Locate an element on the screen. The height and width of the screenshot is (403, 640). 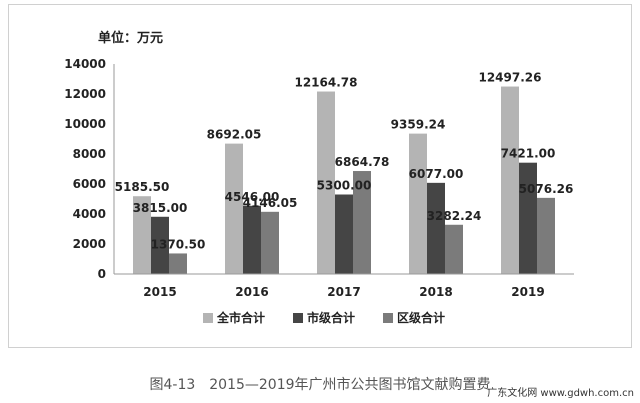
x-tick-label: 2018 is located at coordinates (435, 292).